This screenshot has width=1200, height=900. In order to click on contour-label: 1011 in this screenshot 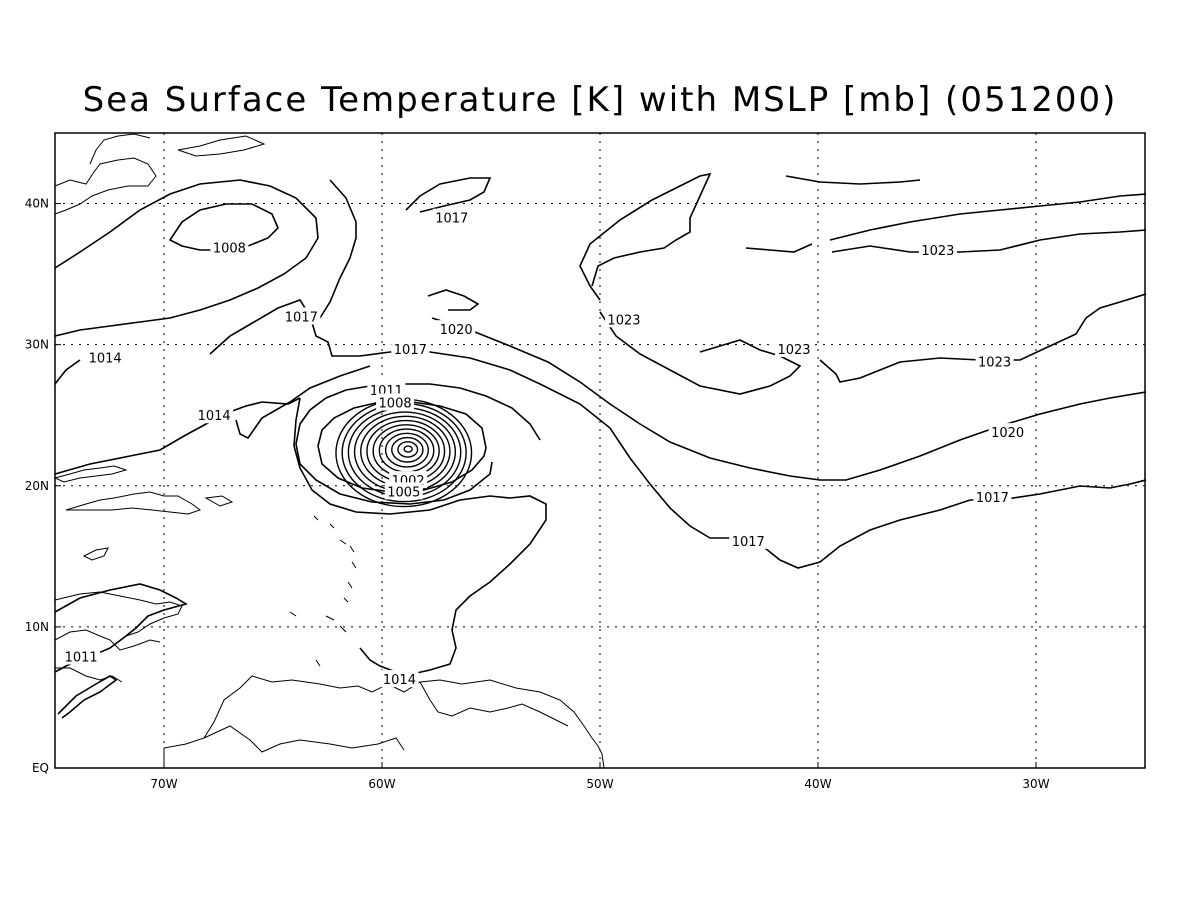, I will do `click(81, 656)`.